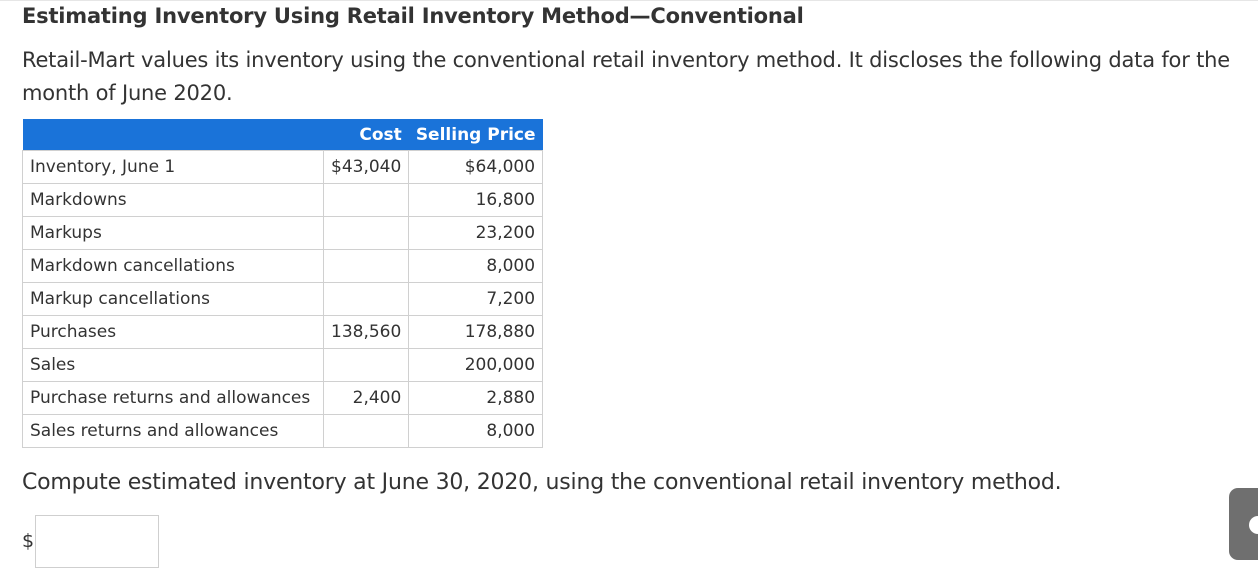  Describe the element at coordinates (366, 167) in the screenshot. I see `row-cost: $43,040` at that location.